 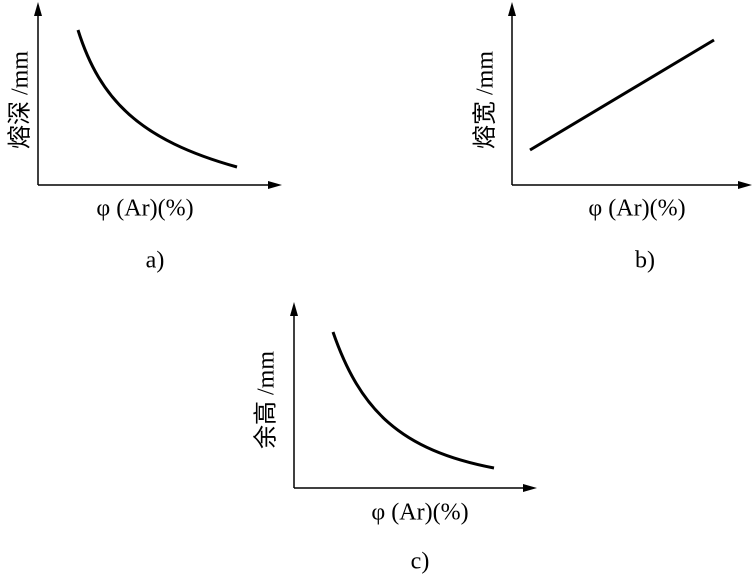 I want to click on y-label: 余高 /mm, so click(x=266, y=400).